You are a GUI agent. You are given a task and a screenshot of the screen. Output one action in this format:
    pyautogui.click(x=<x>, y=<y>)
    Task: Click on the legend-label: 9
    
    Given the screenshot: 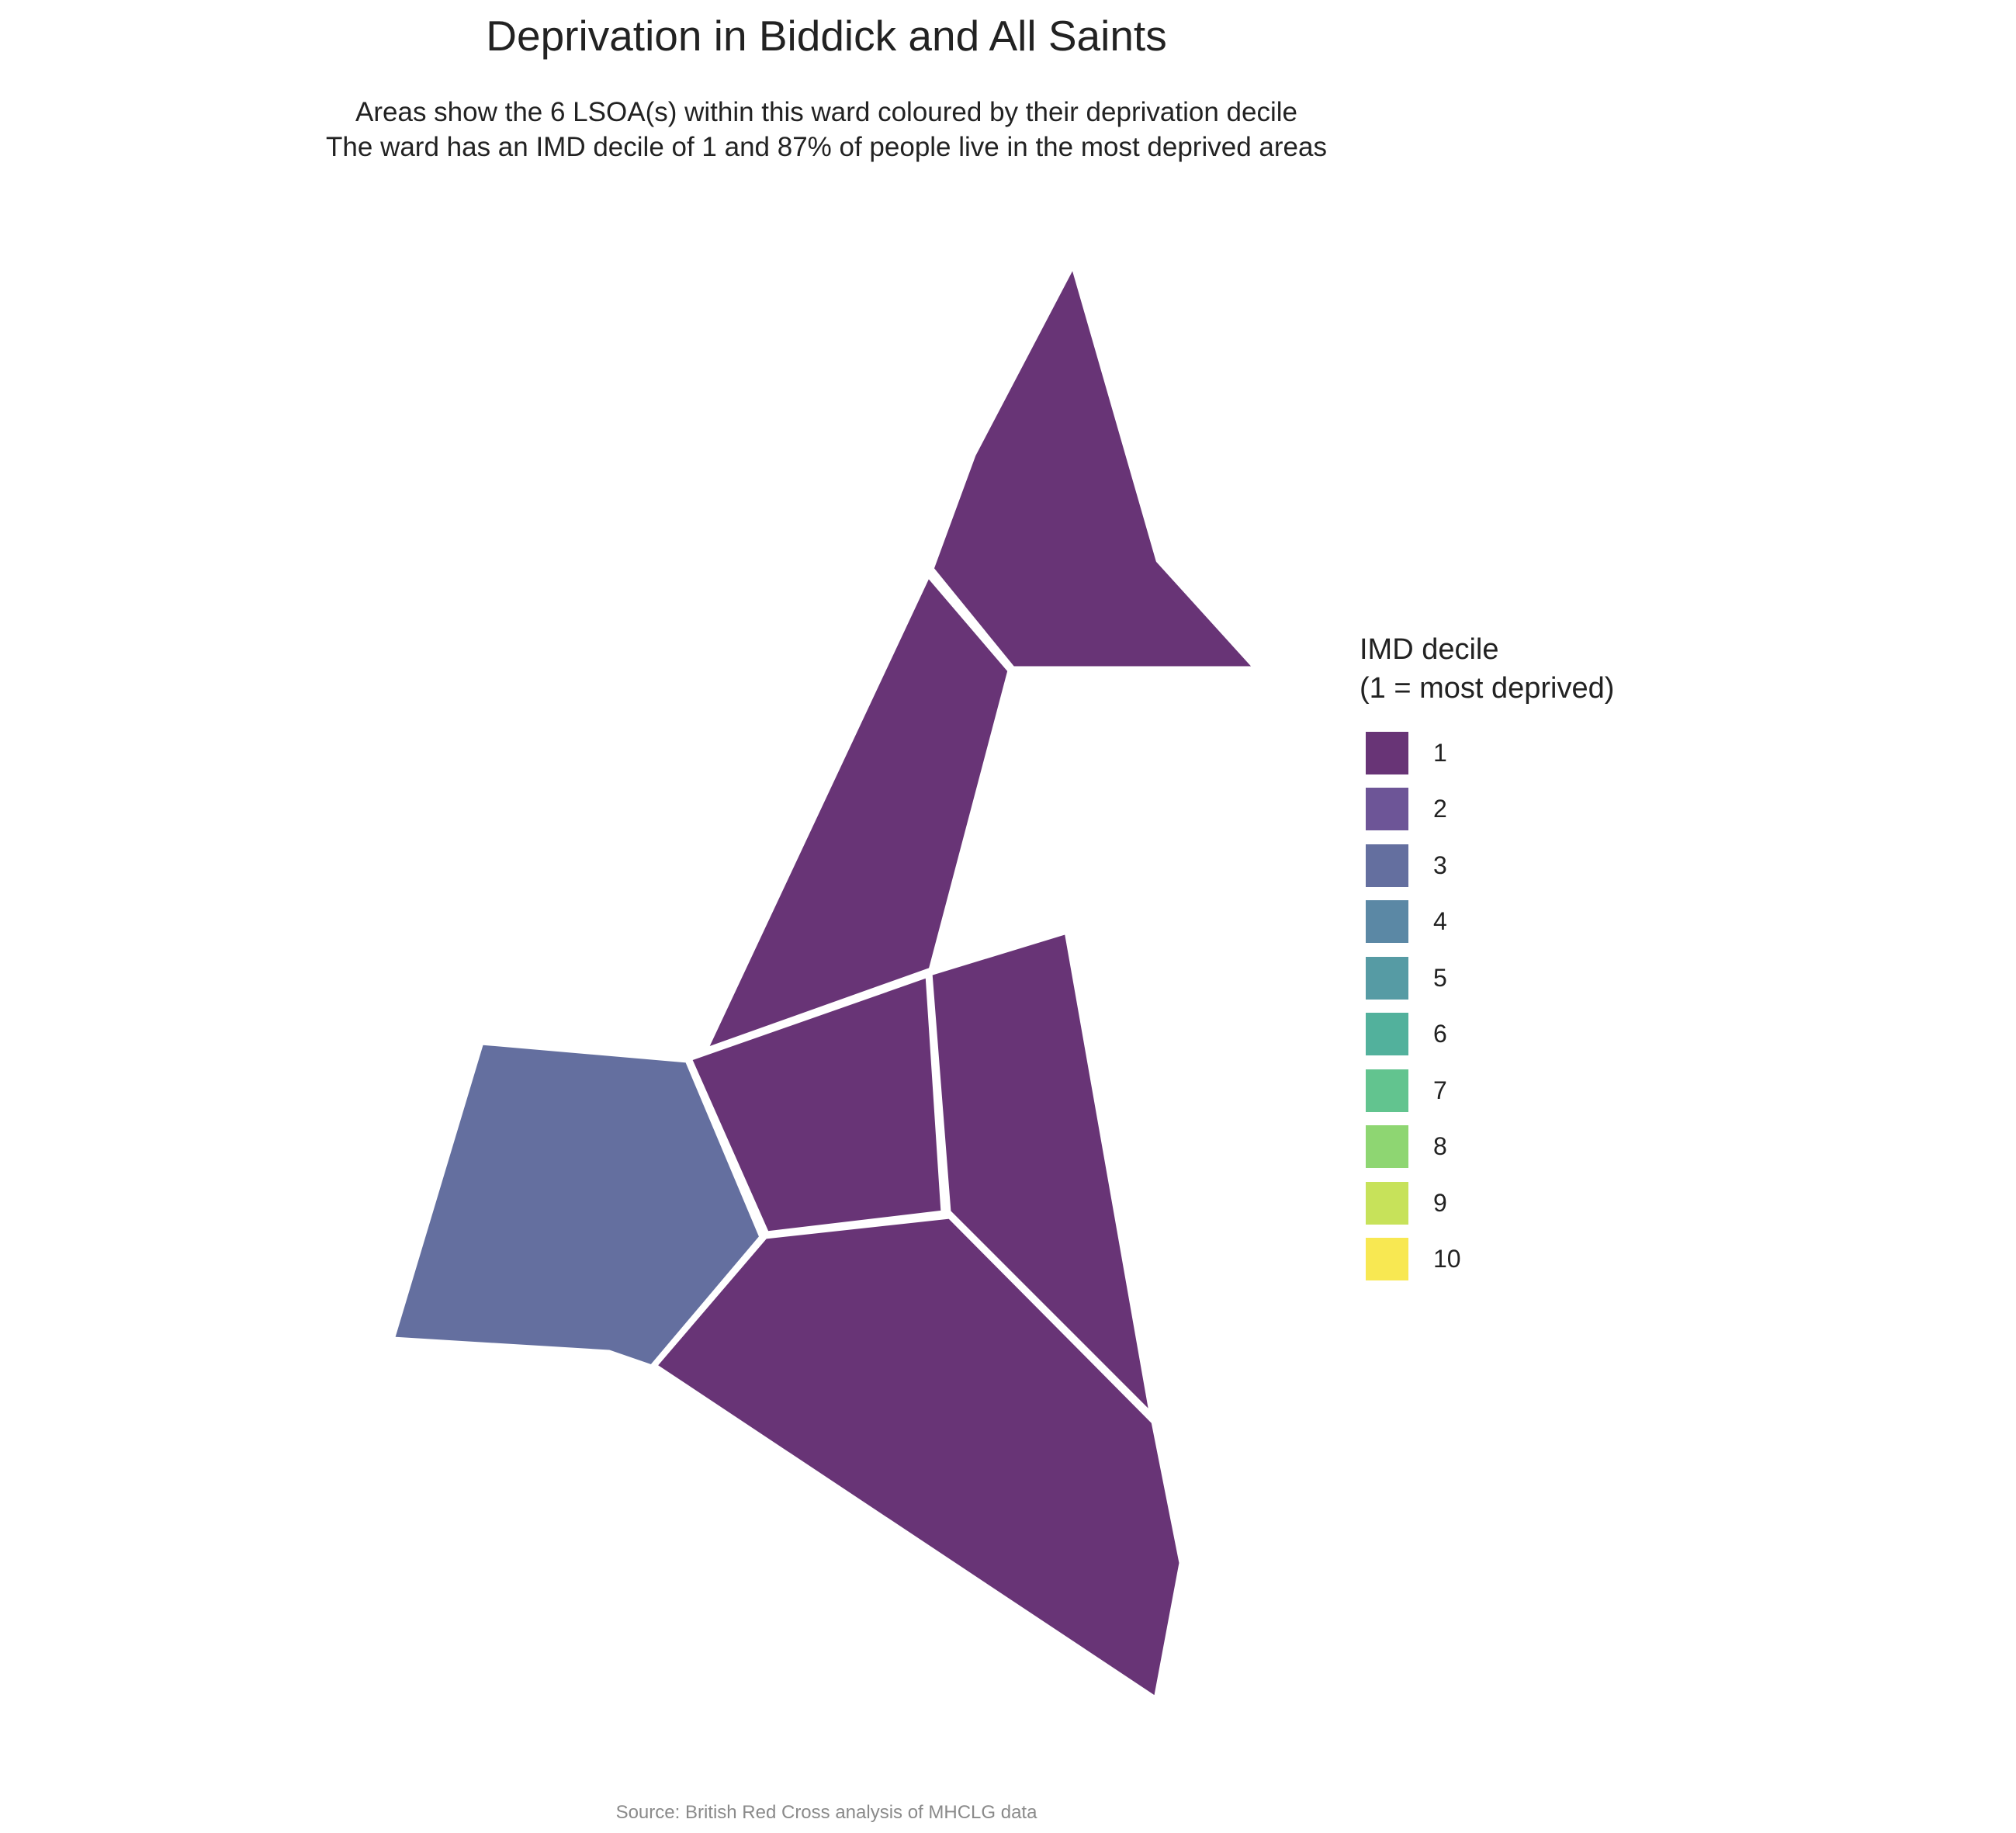 What is the action you would take?
    pyautogui.click(x=1440, y=1202)
    